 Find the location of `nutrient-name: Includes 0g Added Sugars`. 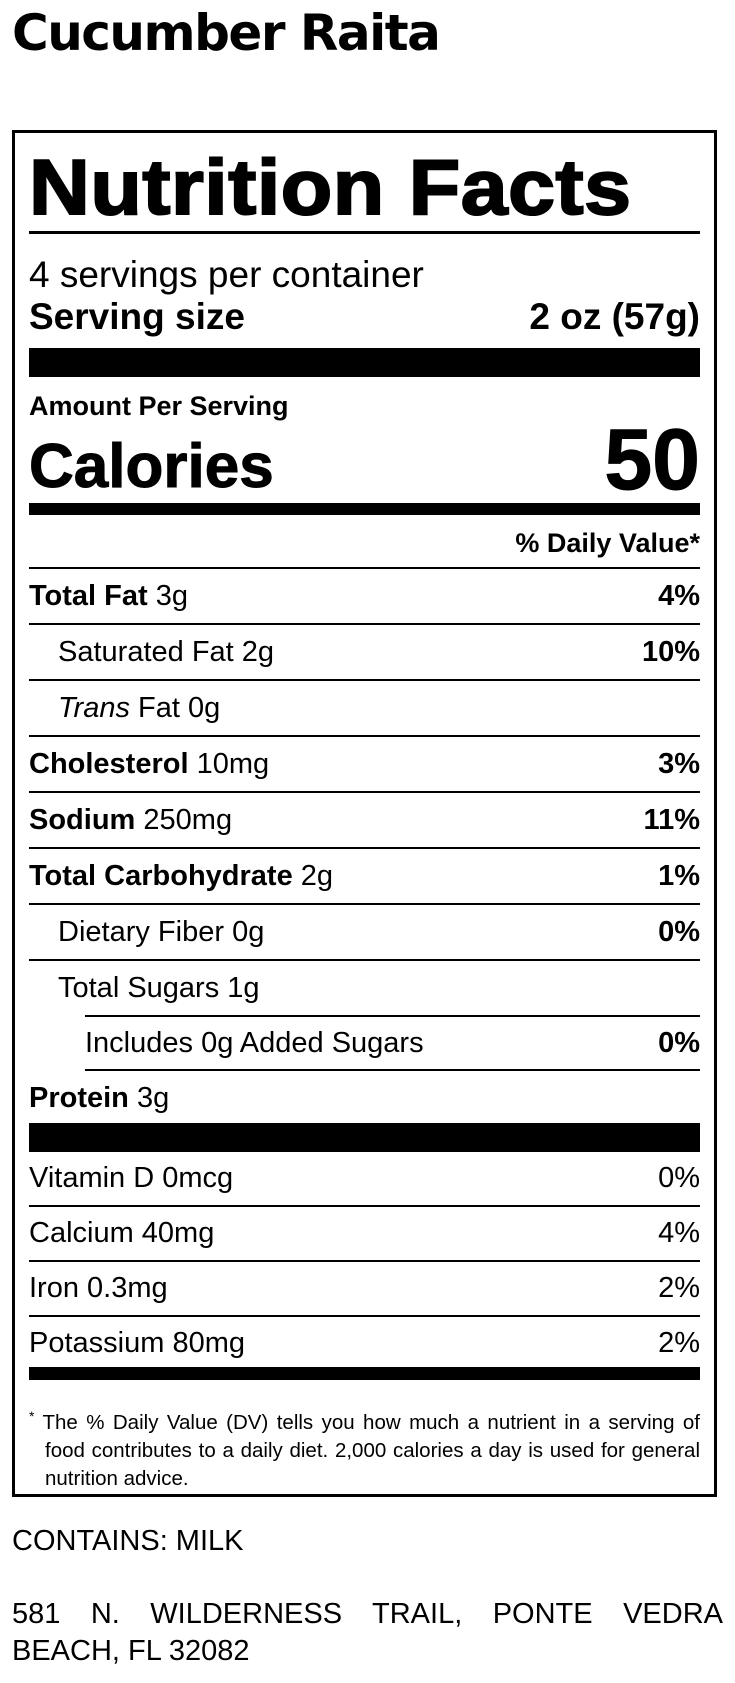

nutrient-name: Includes 0g Added Sugars is located at coordinates (254, 1042).